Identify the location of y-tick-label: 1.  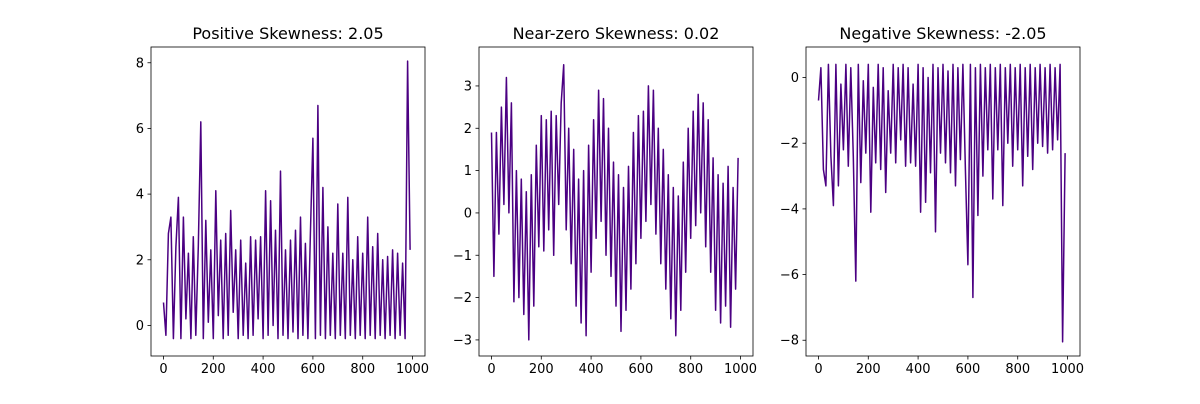
(468, 171).